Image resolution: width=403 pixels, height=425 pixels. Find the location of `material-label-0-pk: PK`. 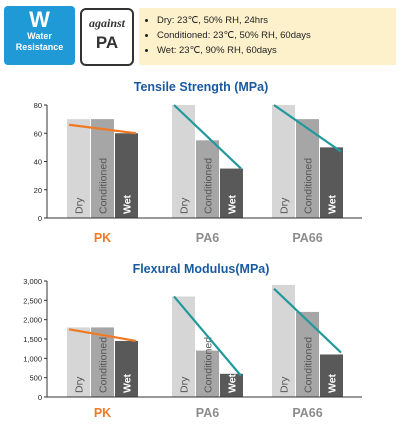

material-label-0-pk: PK is located at coordinates (102, 238).